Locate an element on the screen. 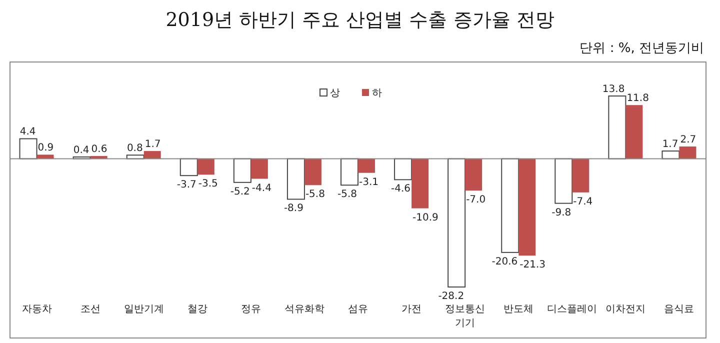 Image resolution: width=720 pixels, height=343 pixels. x-tick-label: 석유화학 is located at coordinates (304, 309).